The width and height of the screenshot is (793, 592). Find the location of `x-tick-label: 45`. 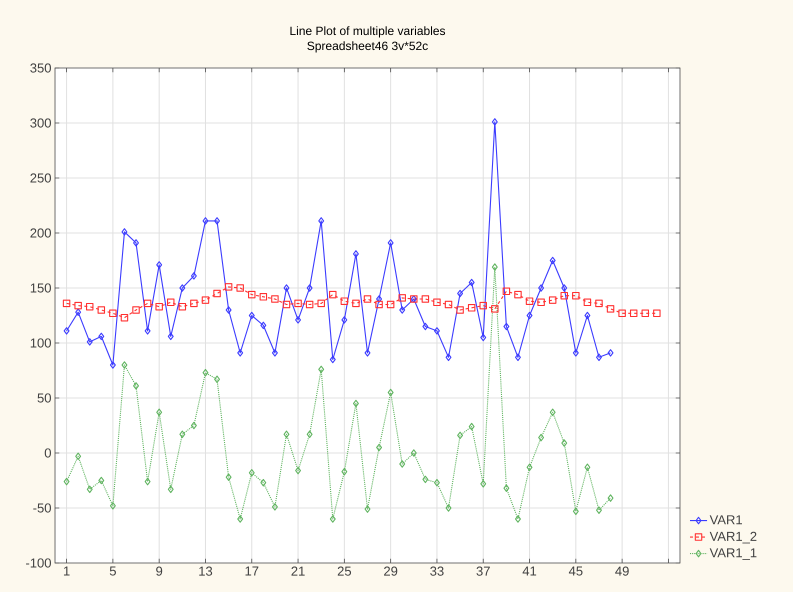

x-tick-label: 45 is located at coordinates (575, 571).